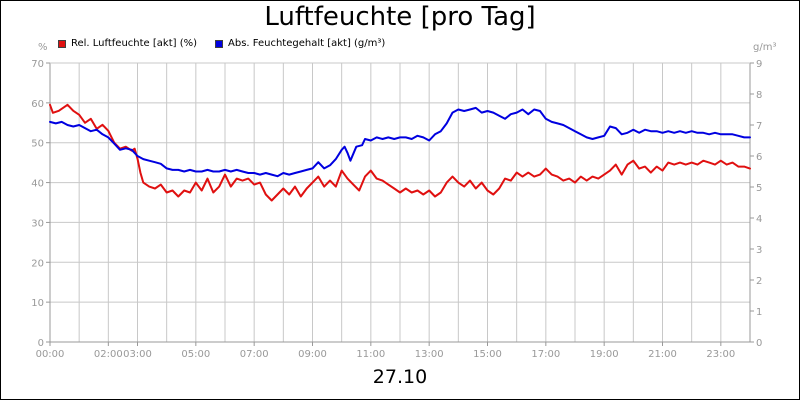  Describe the element at coordinates (759, 157) in the screenshot. I see `y-right-tick-label: 6` at that location.